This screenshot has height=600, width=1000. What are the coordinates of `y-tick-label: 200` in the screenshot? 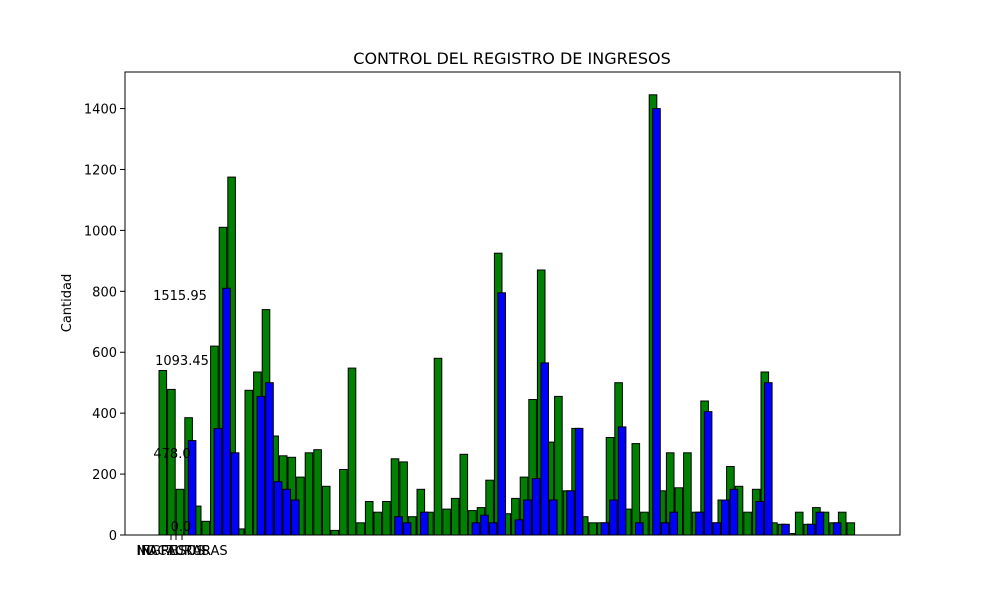 It's located at (104, 475).